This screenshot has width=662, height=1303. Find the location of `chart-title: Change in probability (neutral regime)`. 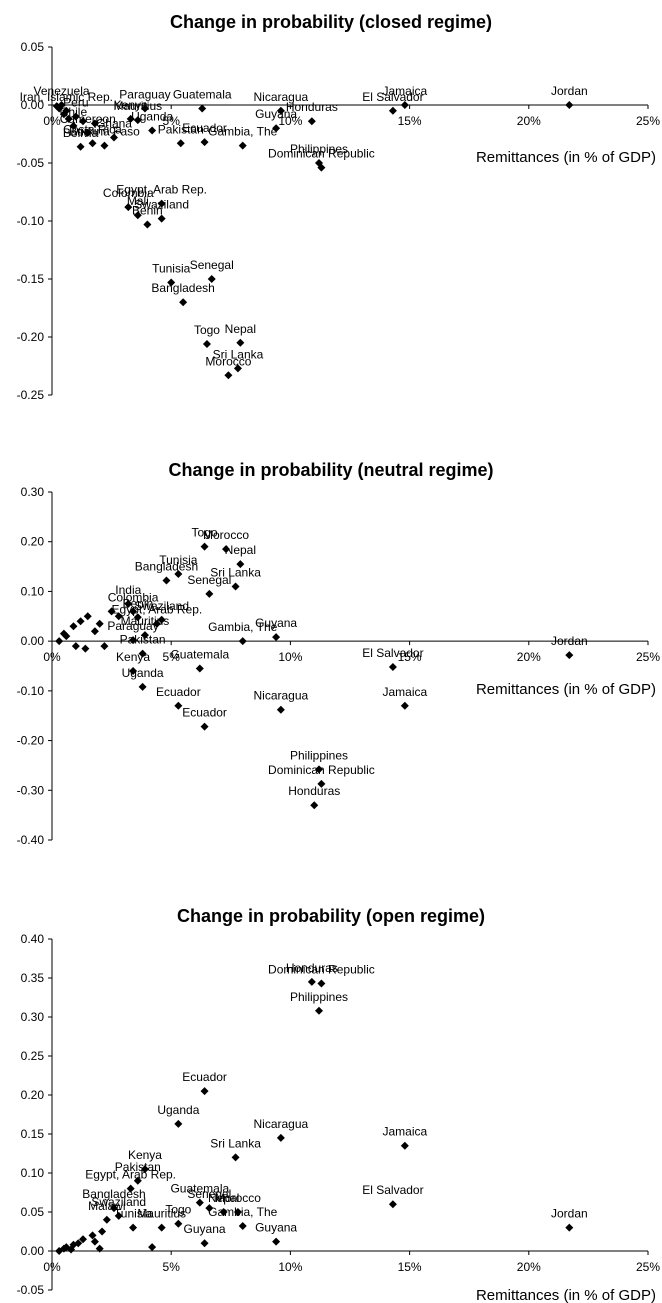

chart-title: Change in probability (neutral regime) is located at coordinates (331, 470).